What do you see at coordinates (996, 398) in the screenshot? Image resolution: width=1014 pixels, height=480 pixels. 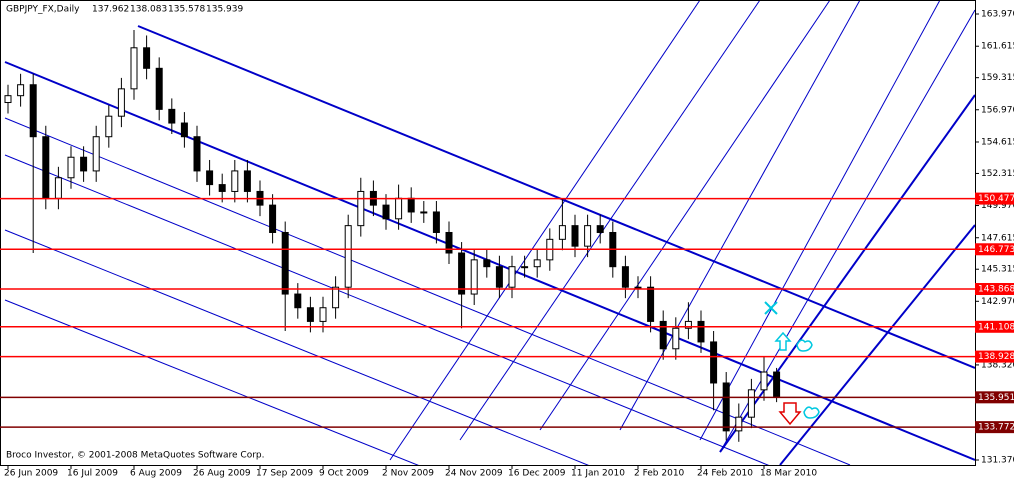 I see `level-label: 135.951` at bounding box center [996, 398].